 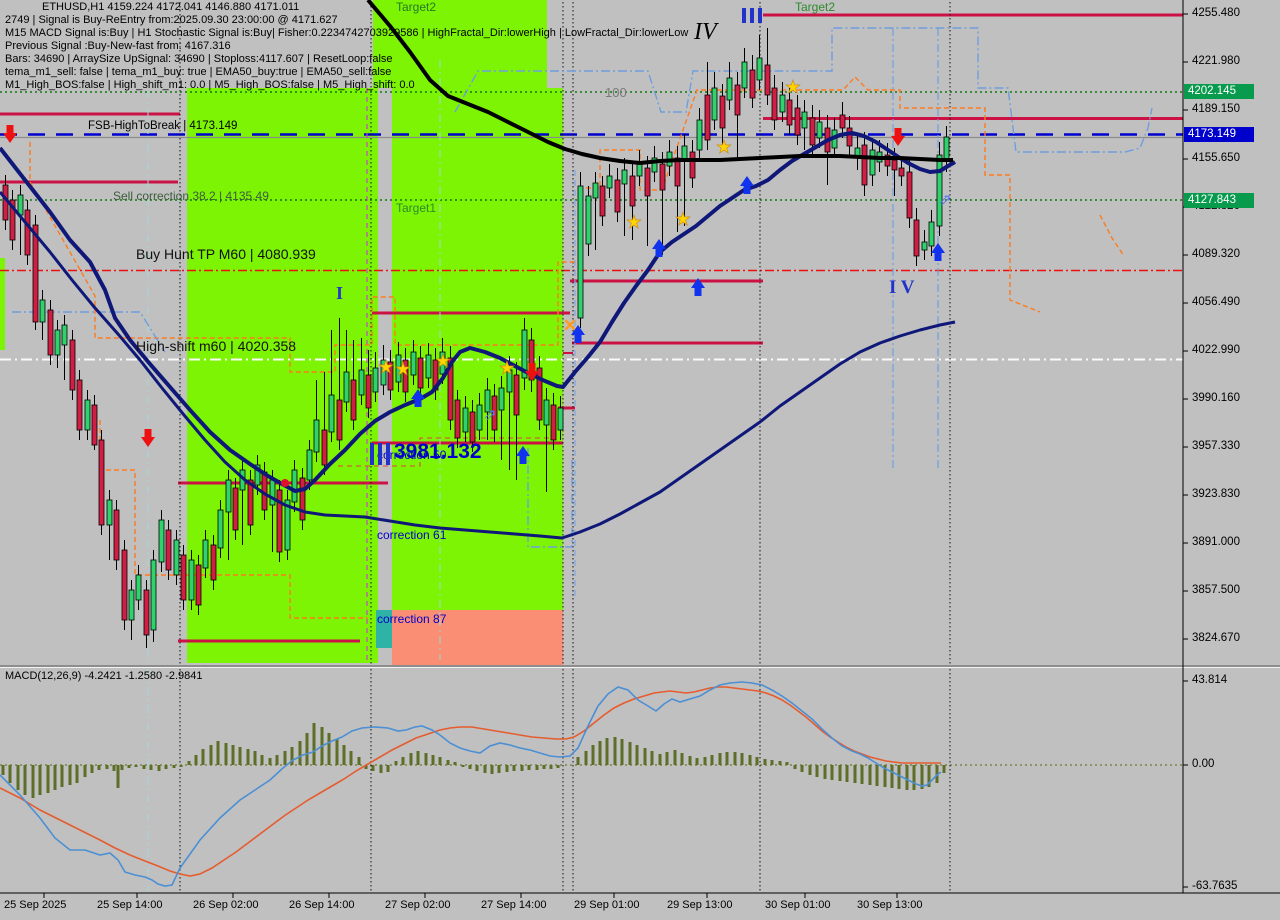 I want to click on correction-61-label: correction 61, so click(x=412, y=535).